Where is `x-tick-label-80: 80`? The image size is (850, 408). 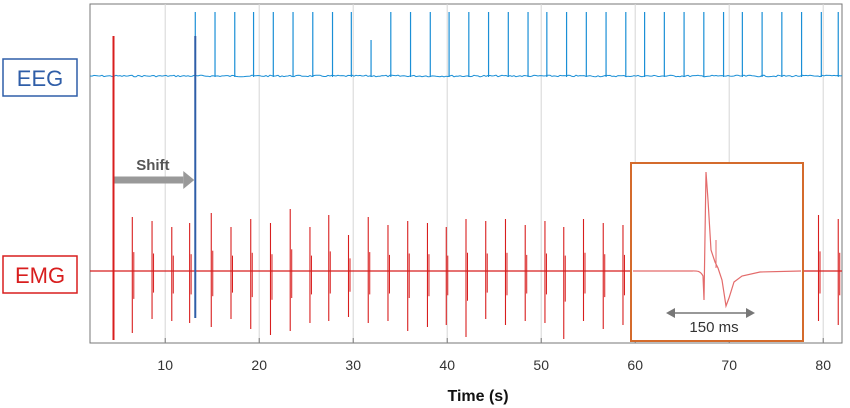
x-tick-label-80: 80 is located at coordinates (823, 365).